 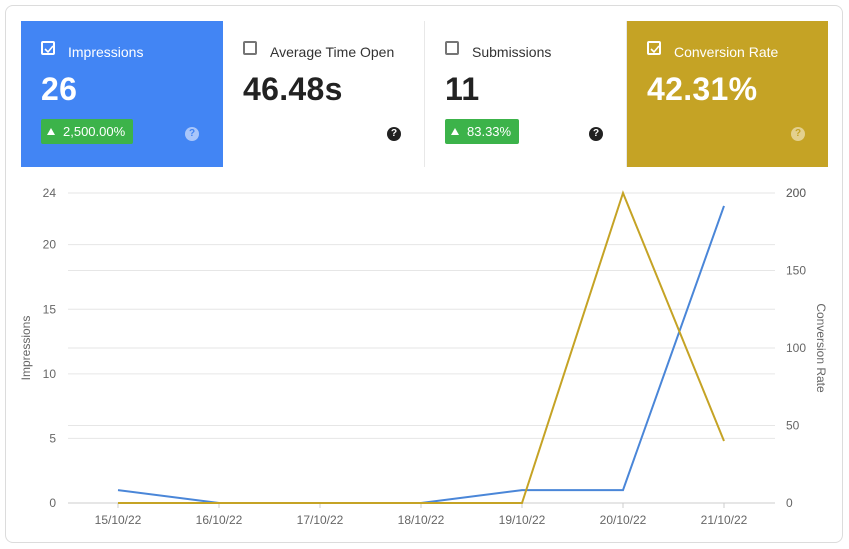 What do you see at coordinates (26, 348) in the screenshot?
I see `y-axis-label: Impressions` at bounding box center [26, 348].